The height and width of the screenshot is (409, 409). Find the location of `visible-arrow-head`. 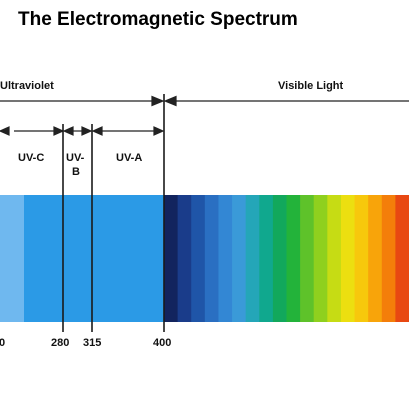

visible-arrow-head is located at coordinates (170, 101).